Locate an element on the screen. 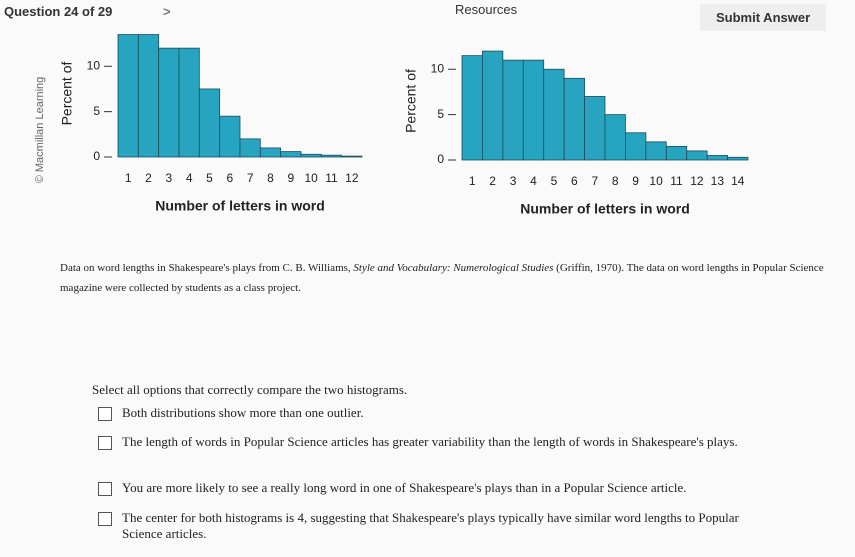 This screenshot has height=557, width=855. next-arrow: > is located at coordinates (167, 11).